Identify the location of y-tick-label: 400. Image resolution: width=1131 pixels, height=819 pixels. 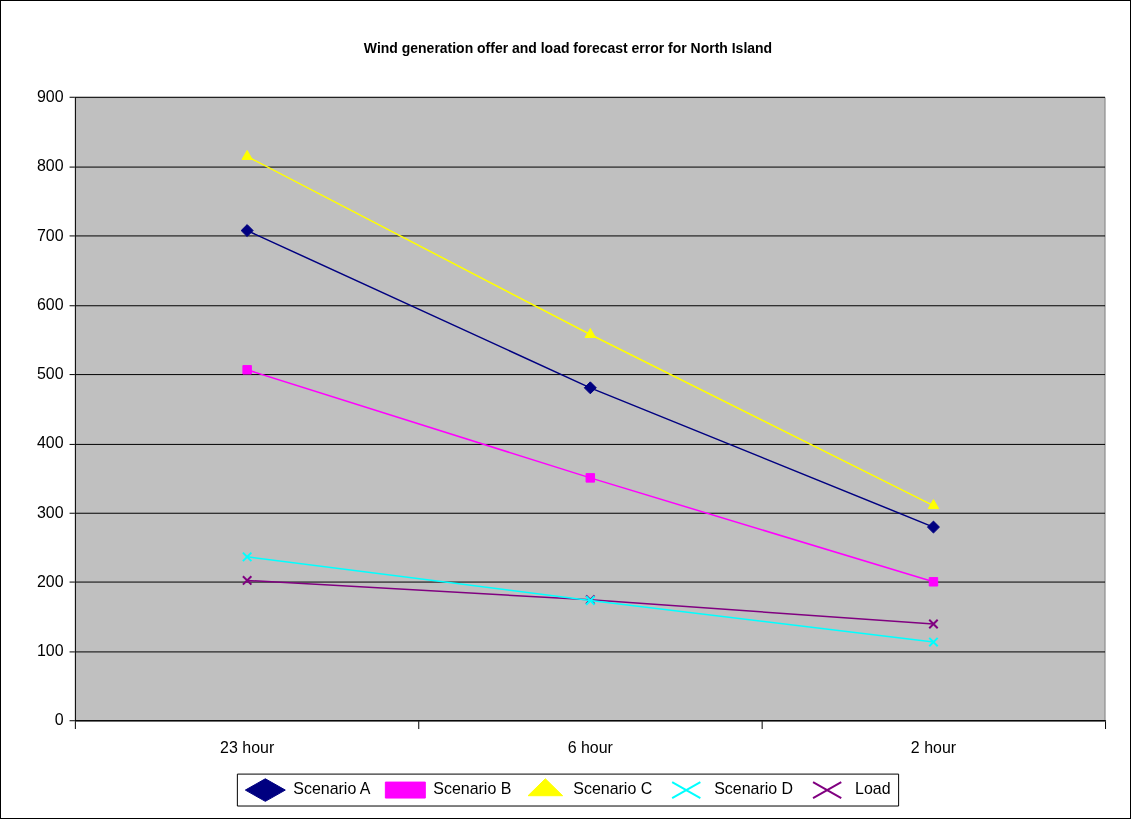
(50, 443).